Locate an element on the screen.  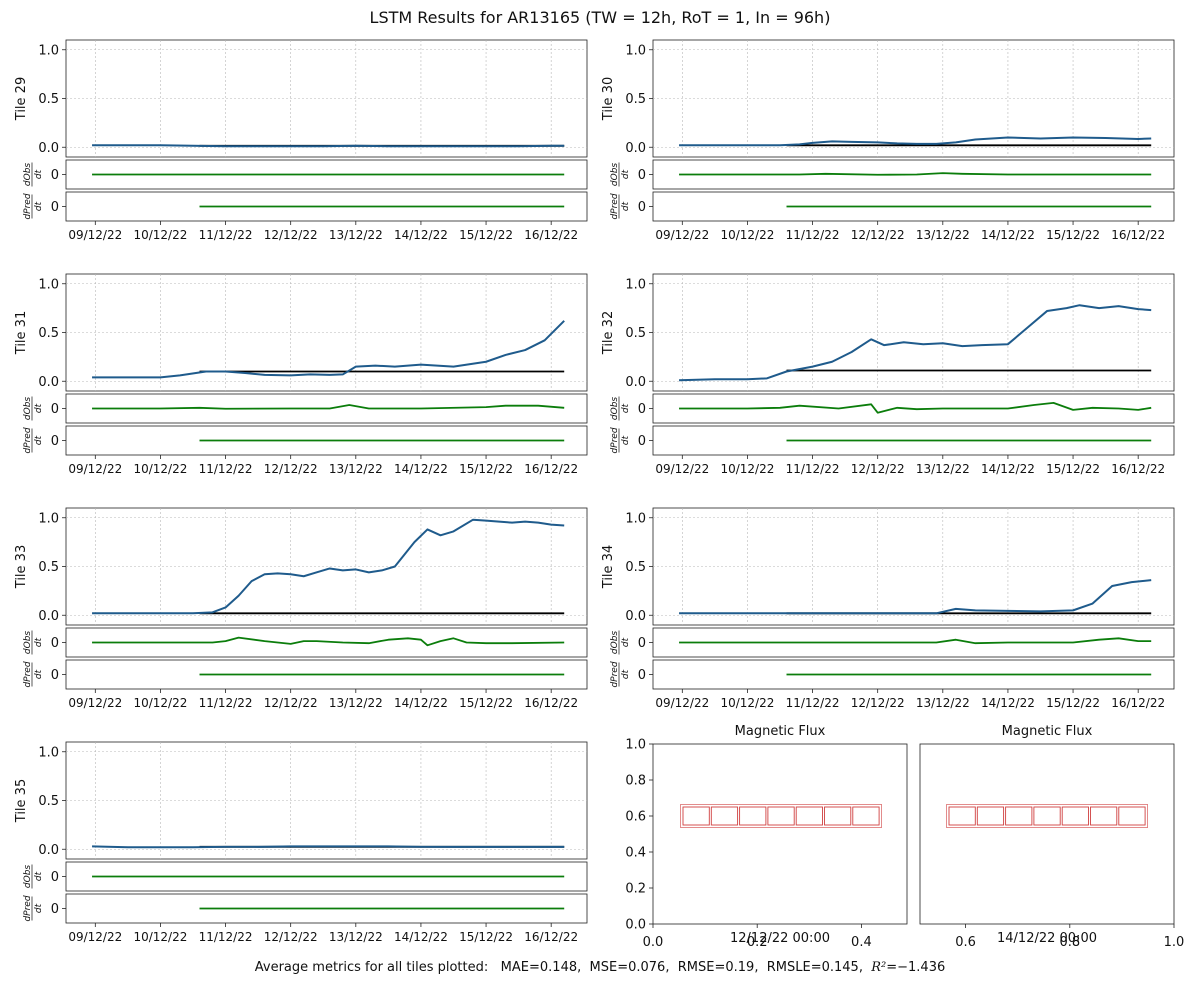
metrics-prefix: Average metrics for all tiles plotted: is located at coordinates (371, 967).